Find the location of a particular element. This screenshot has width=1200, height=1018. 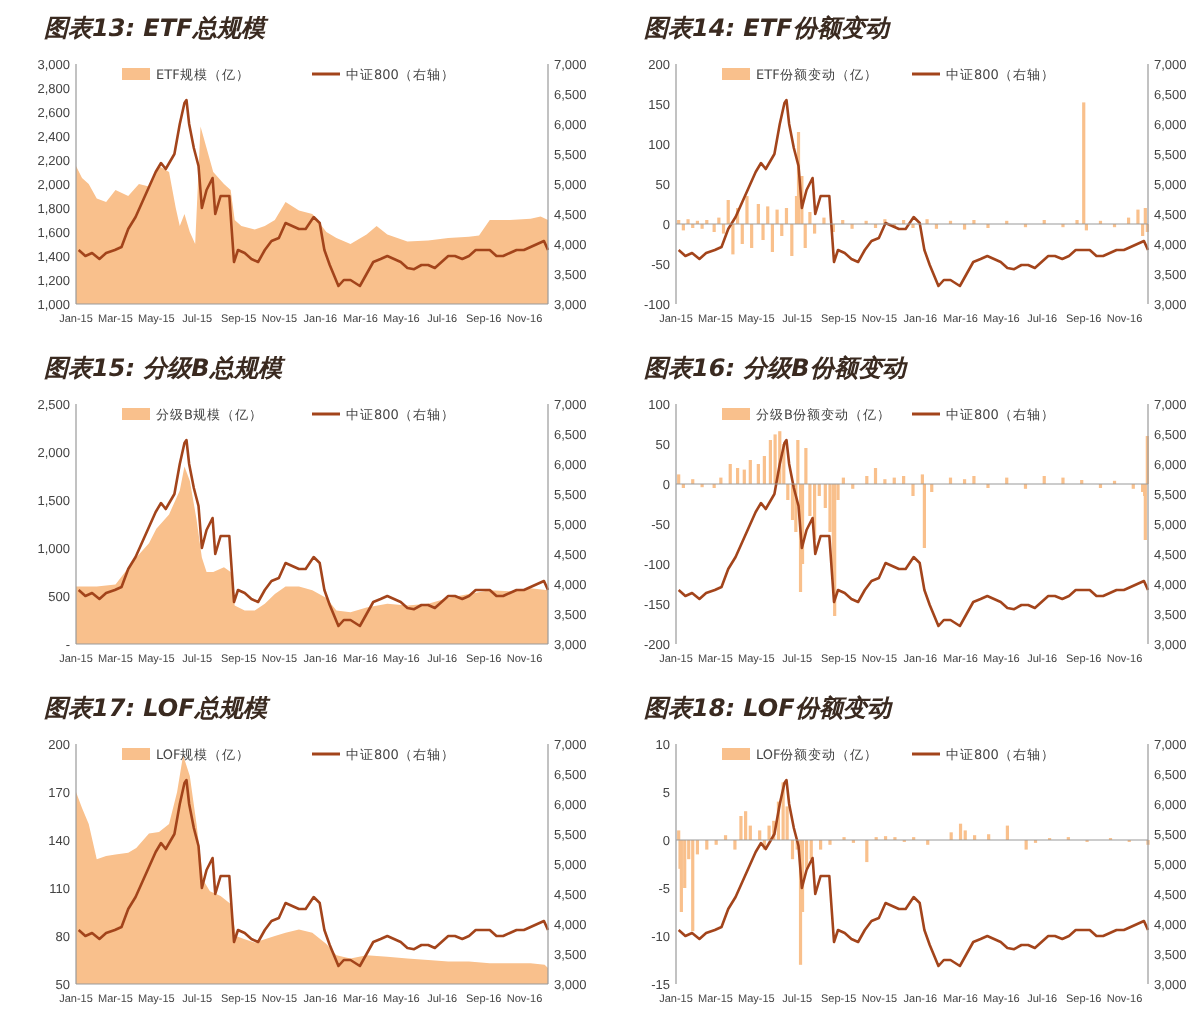

chart-title: 图表16: 分级B份额变动 is located at coordinates (776, 368).